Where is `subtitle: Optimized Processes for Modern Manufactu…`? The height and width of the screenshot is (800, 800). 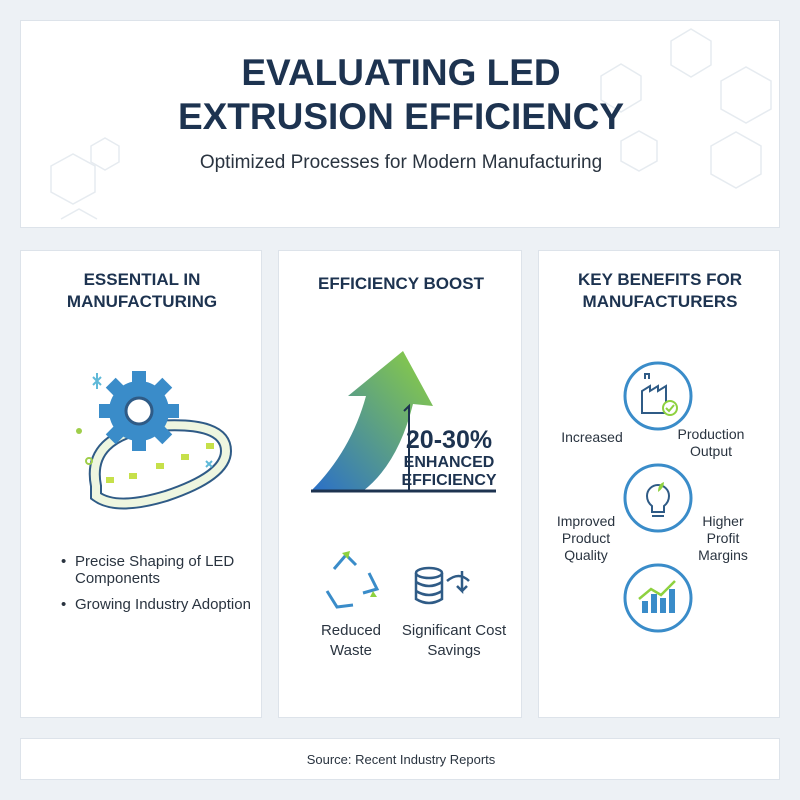 subtitle: Optimized Processes for Modern Manufactu… is located at coordinates (401, 162).